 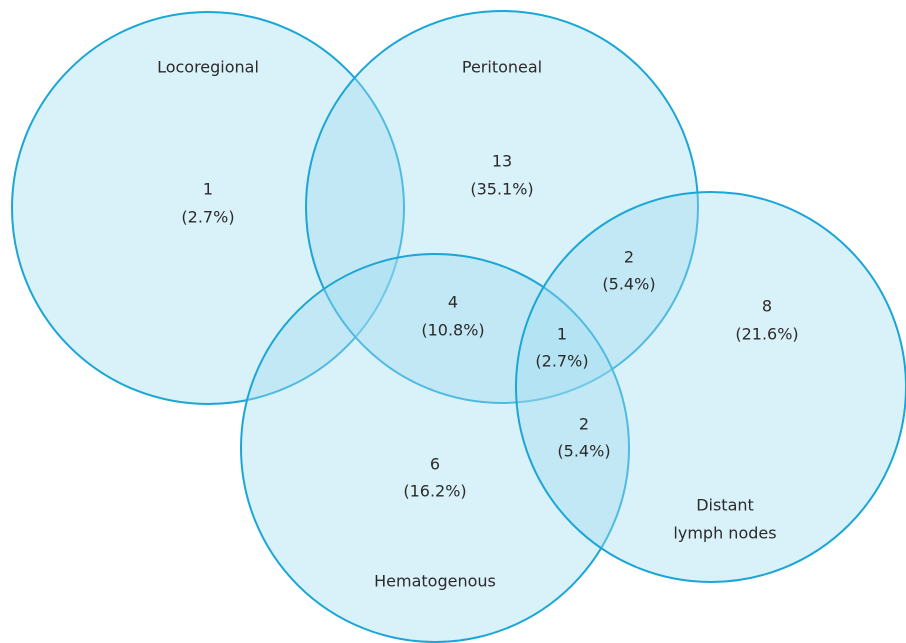 What do you see at coordinates (766, 334) in the screenshot?
I see `region-percent: (21.6%)` at bounding box center [766, 334].